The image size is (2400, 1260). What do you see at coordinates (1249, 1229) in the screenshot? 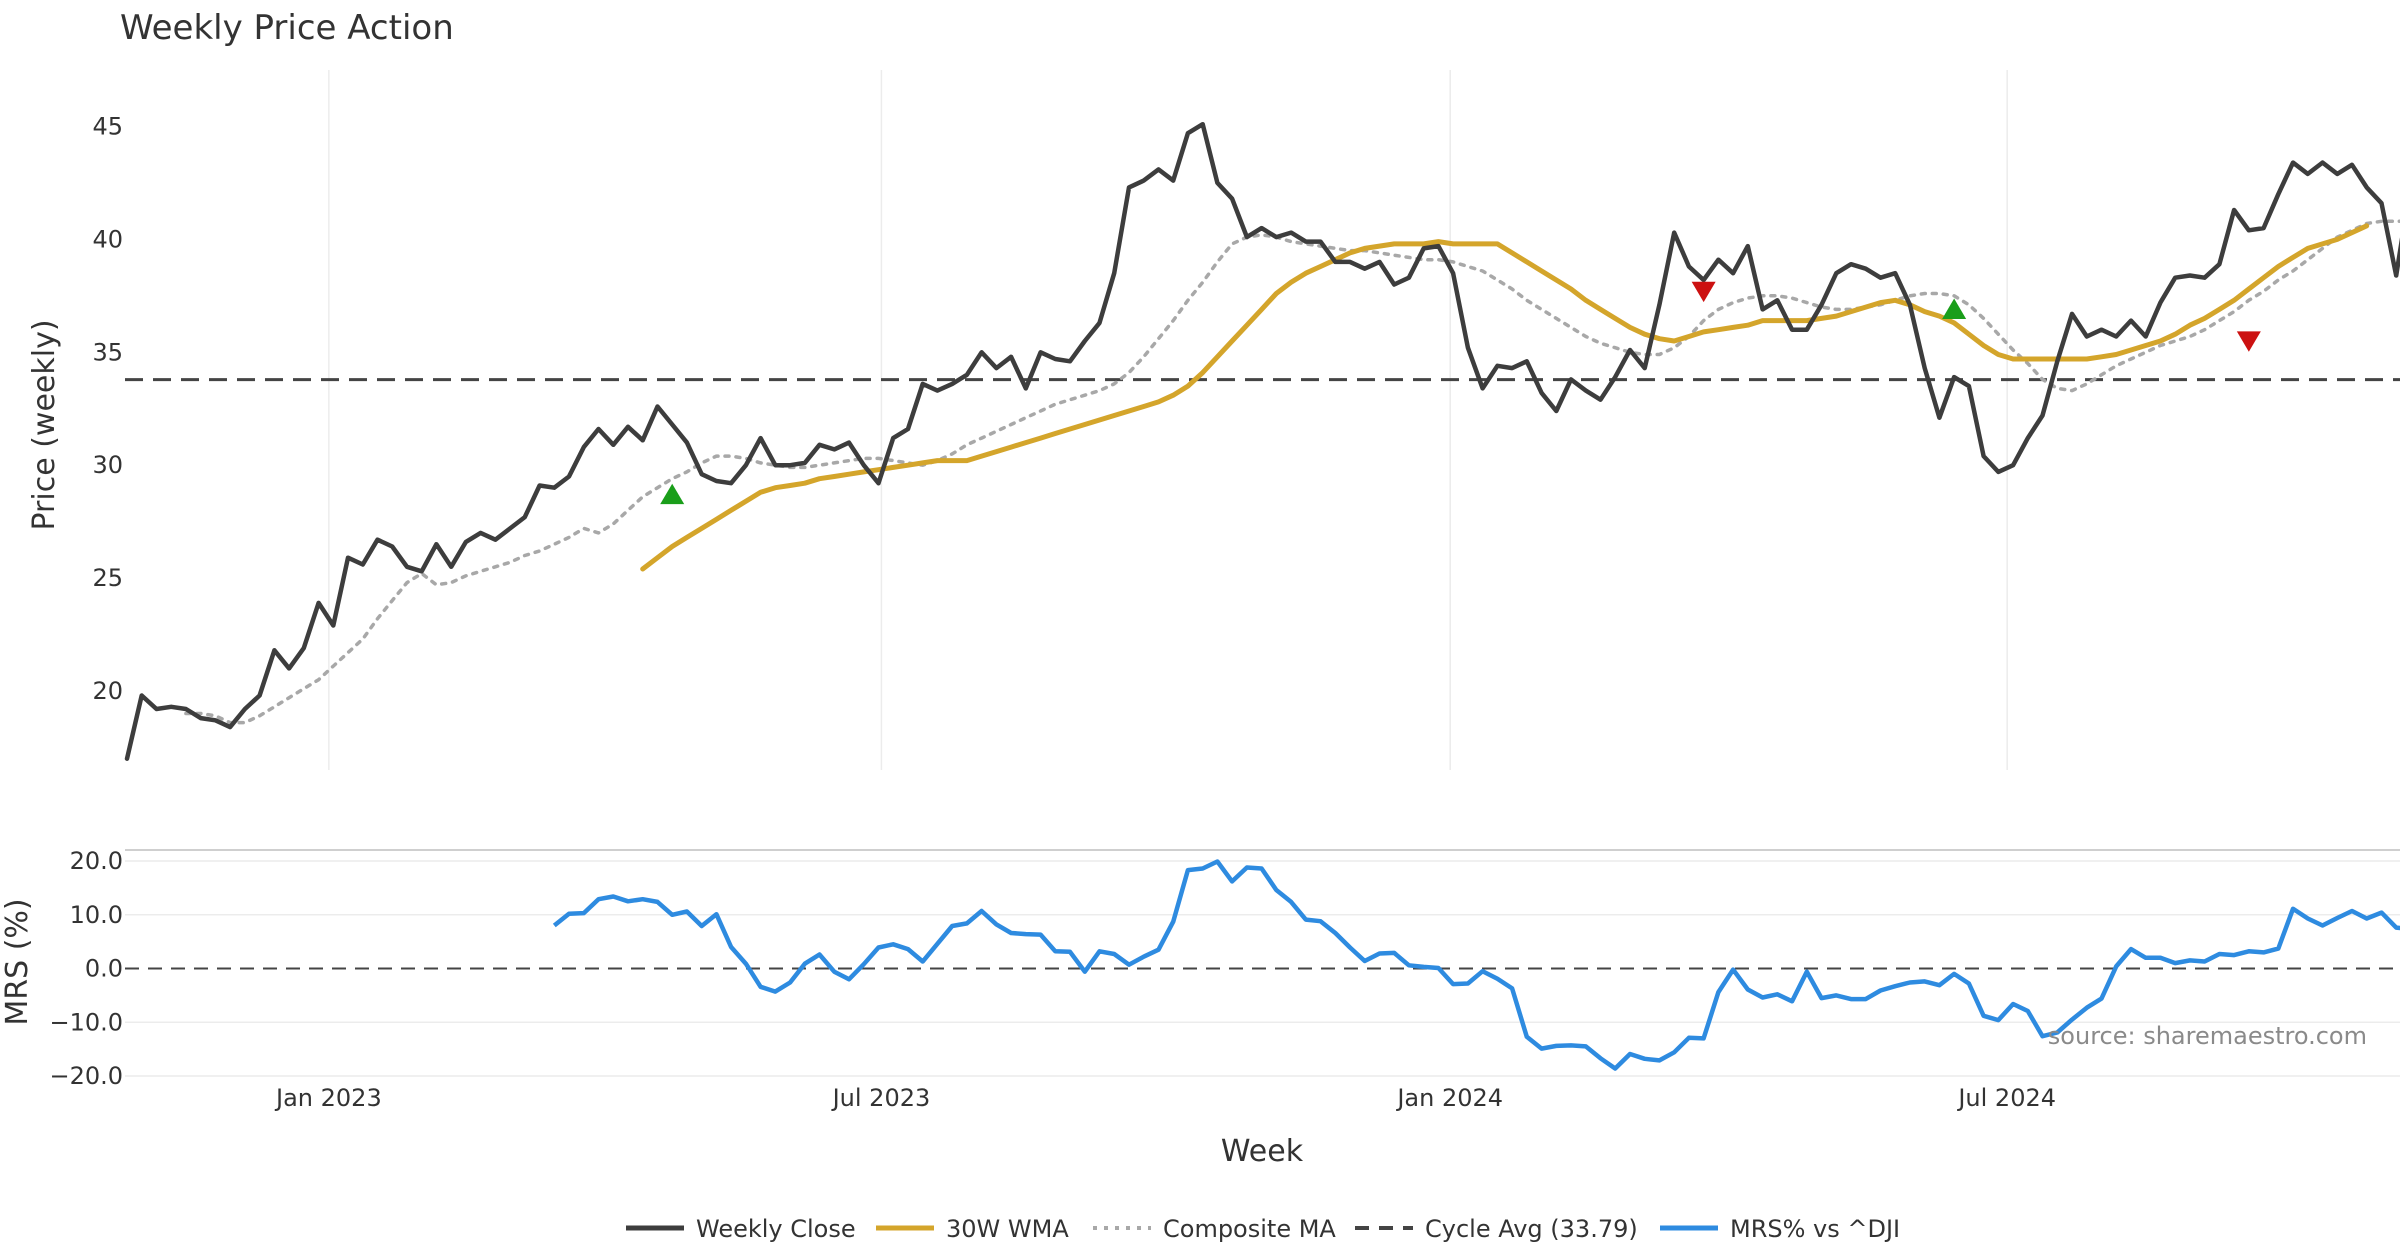
I see `legend-label: Composite MA` at bounding box center [1249, 1229].